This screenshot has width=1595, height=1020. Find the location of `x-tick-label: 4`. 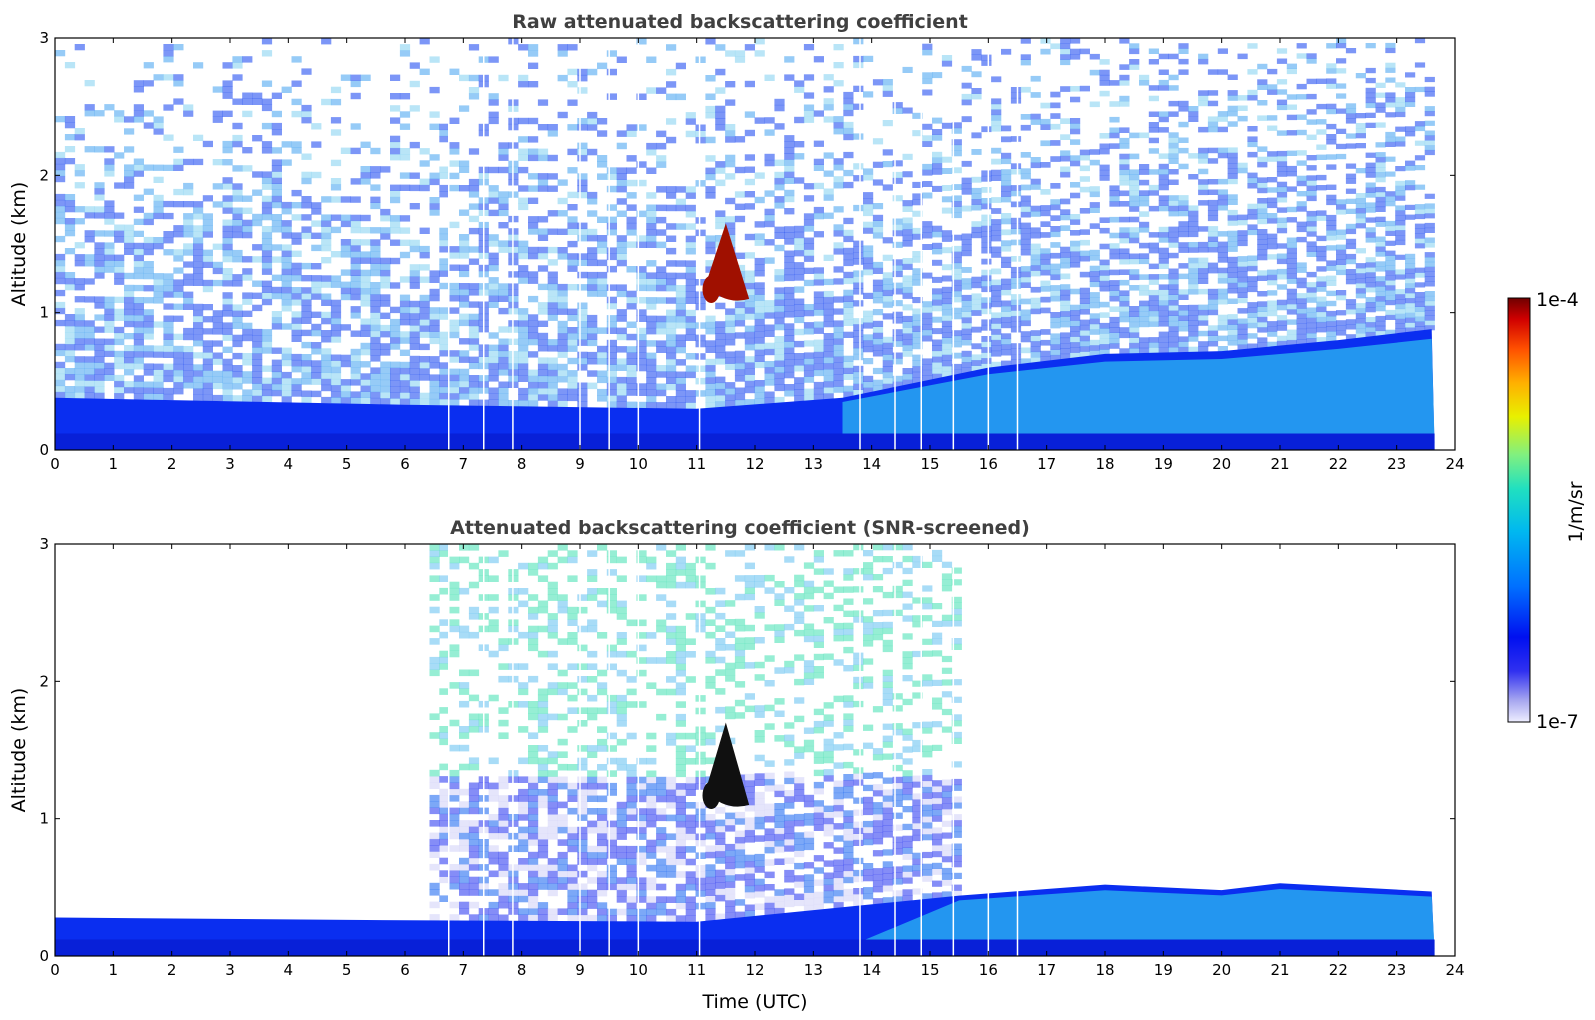

x-tick-label: 4 is located at coordinates (289, 970).